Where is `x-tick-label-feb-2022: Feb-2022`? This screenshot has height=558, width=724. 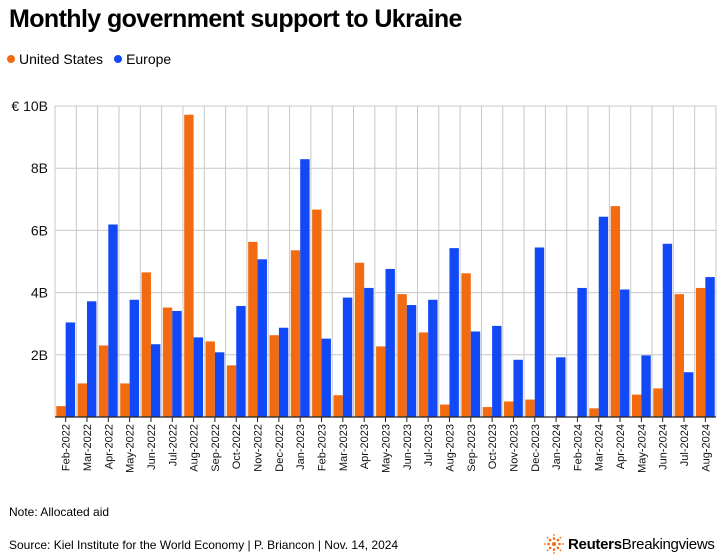 x-tick-label-feb-2022: Feb-2022 is located at coordinates (67, 447).